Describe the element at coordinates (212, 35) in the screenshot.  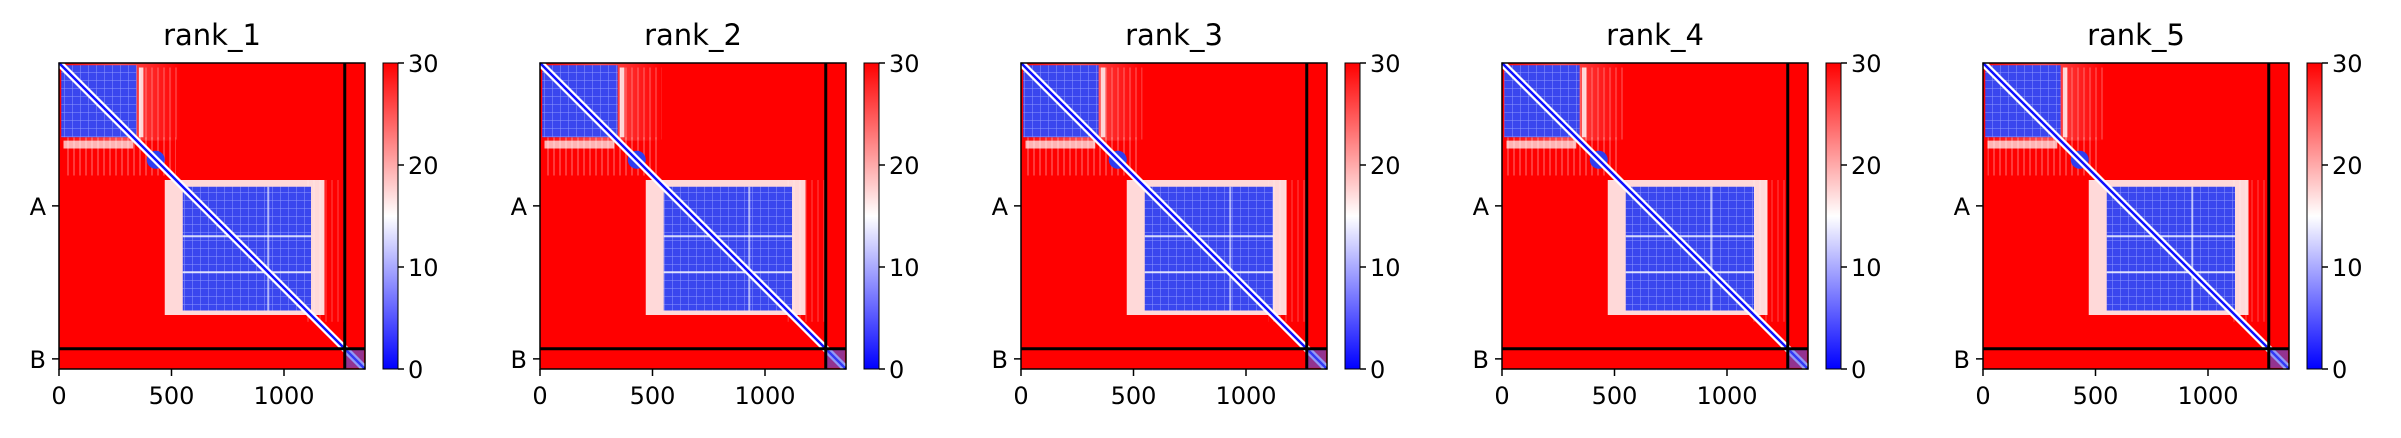
I see `subplot-title: rank_1` at that location.